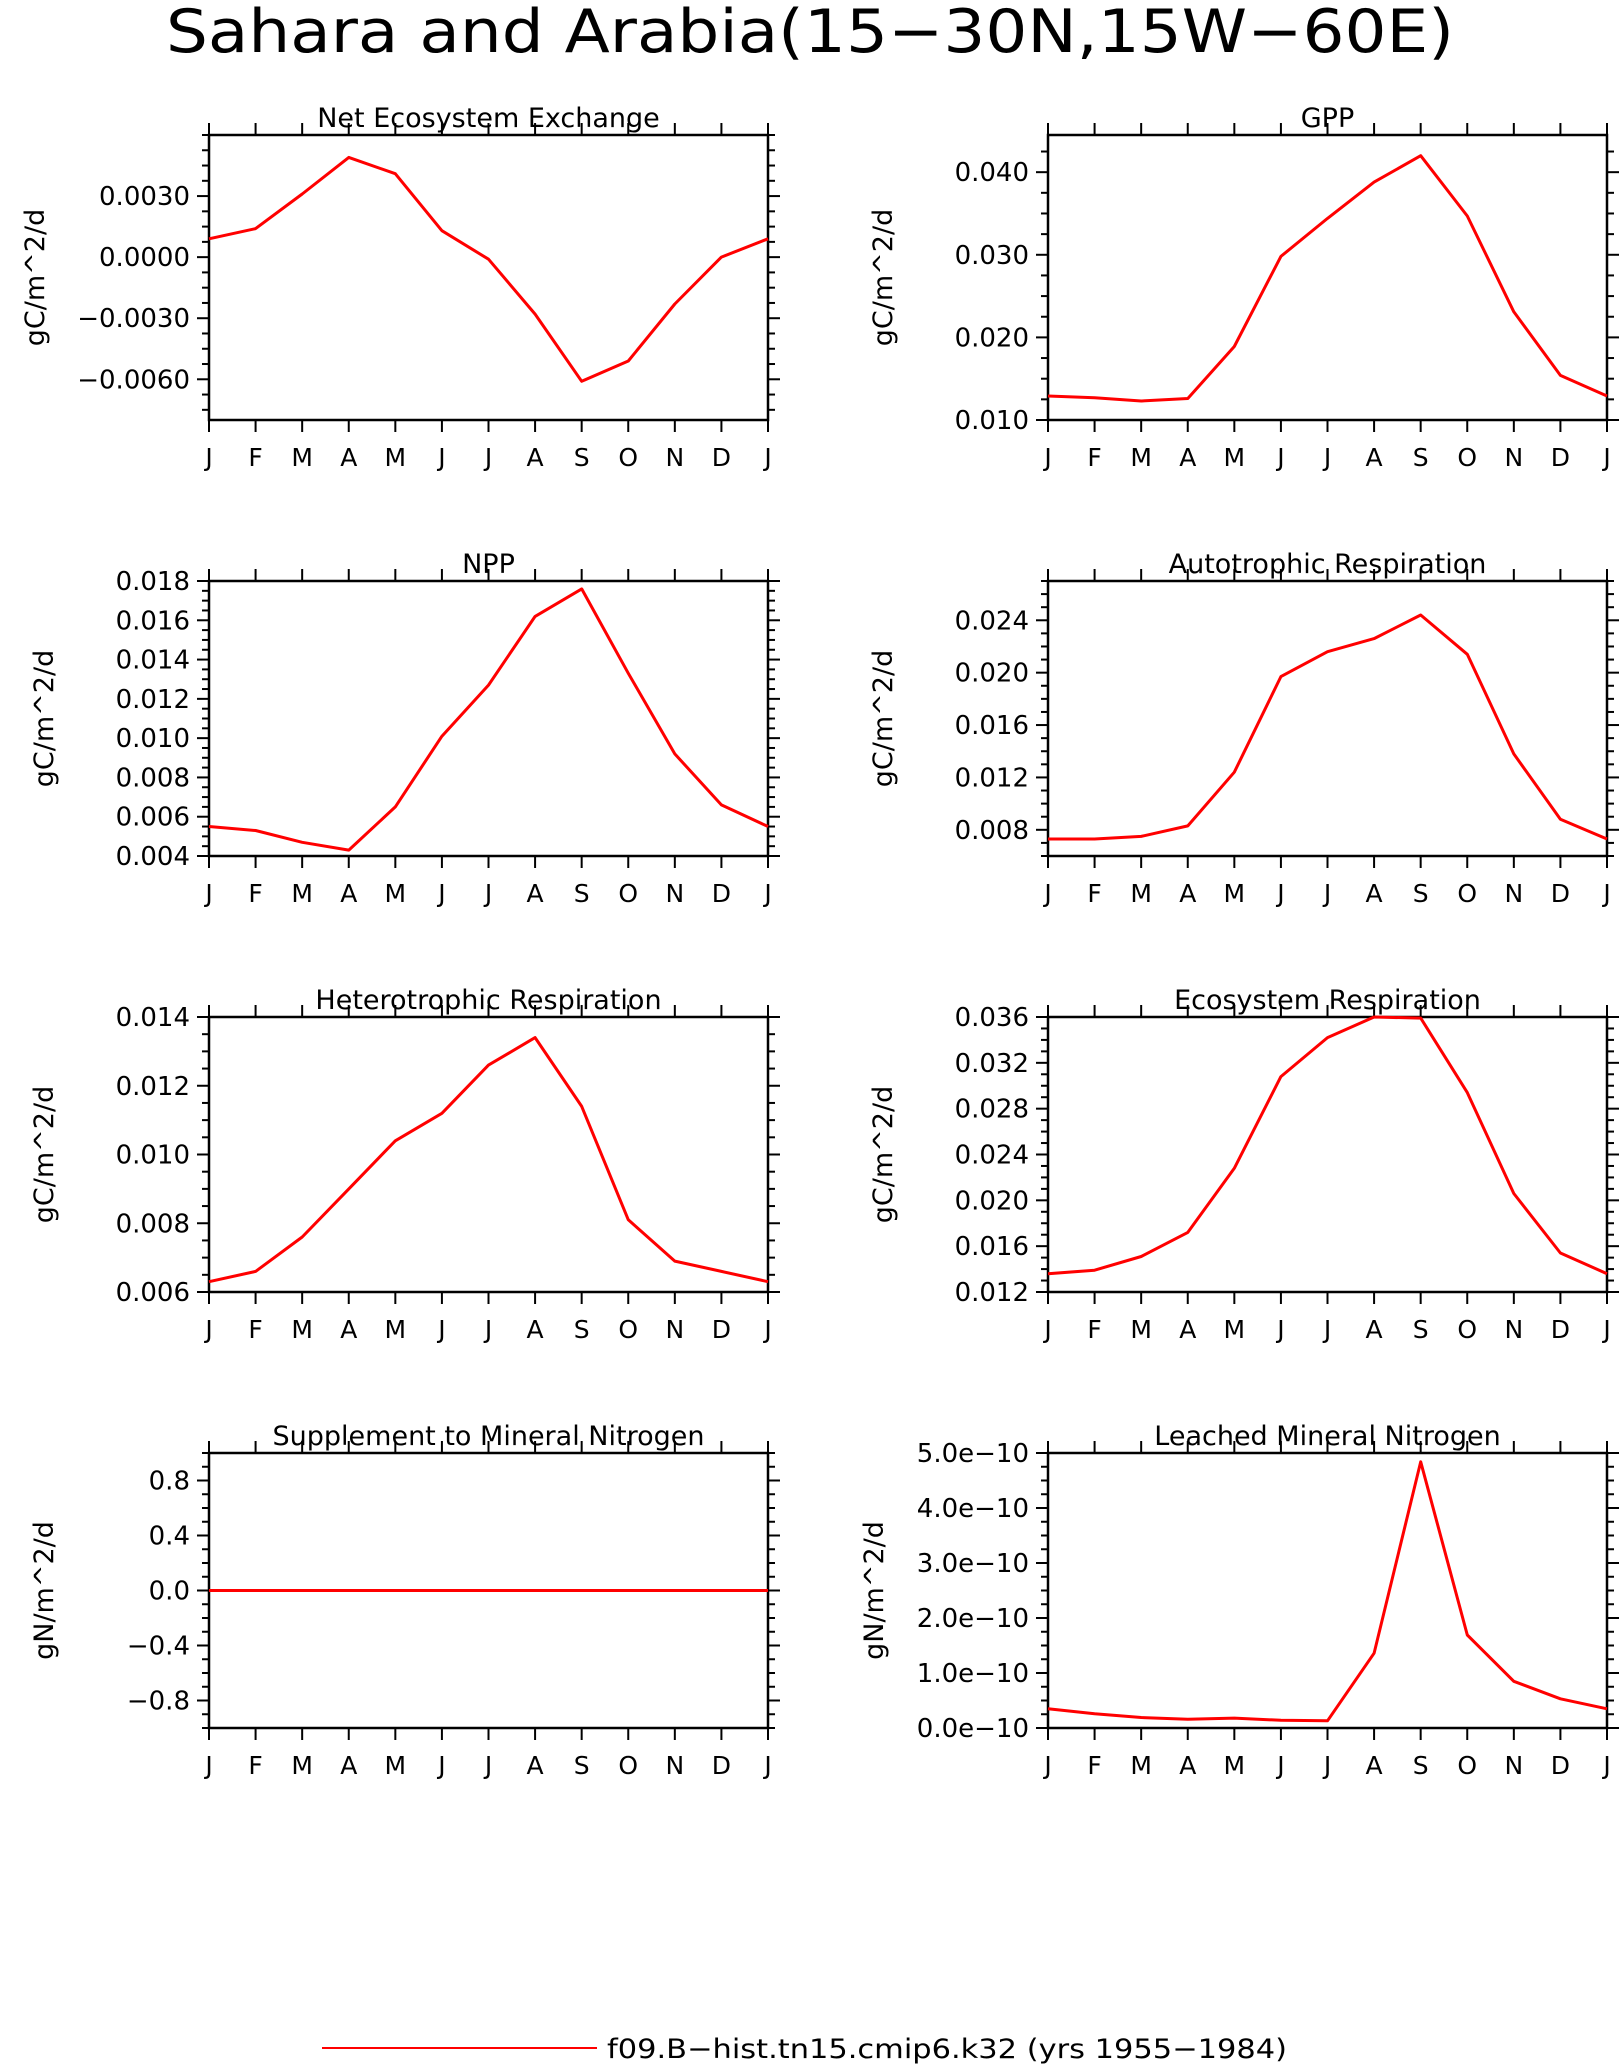 This screenshot has width=1619, height=2066. What do you see at coordinates (1187, 457) in the screenshot?
I see `gpp-xtick-label: A` at bounding box center [1187, 457].